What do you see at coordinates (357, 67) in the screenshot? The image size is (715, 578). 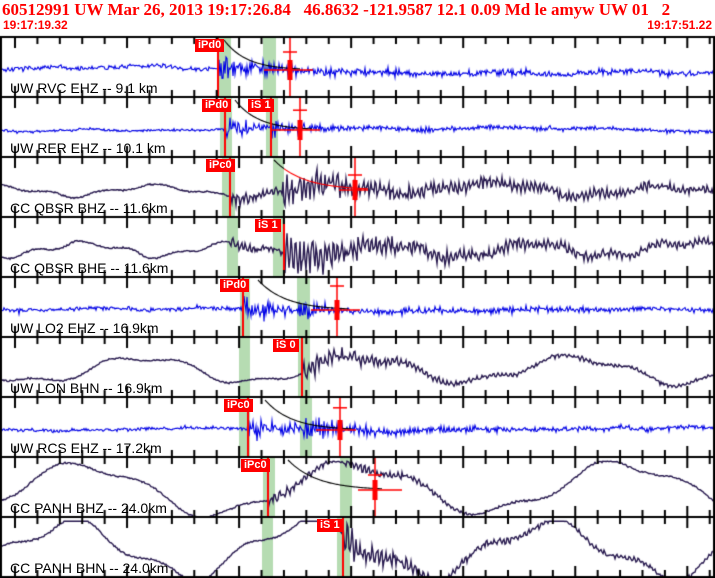 I see `trace-panel: UW RVC EHZ -- 9.1 km iPd0` at bounding box center [357, 67].